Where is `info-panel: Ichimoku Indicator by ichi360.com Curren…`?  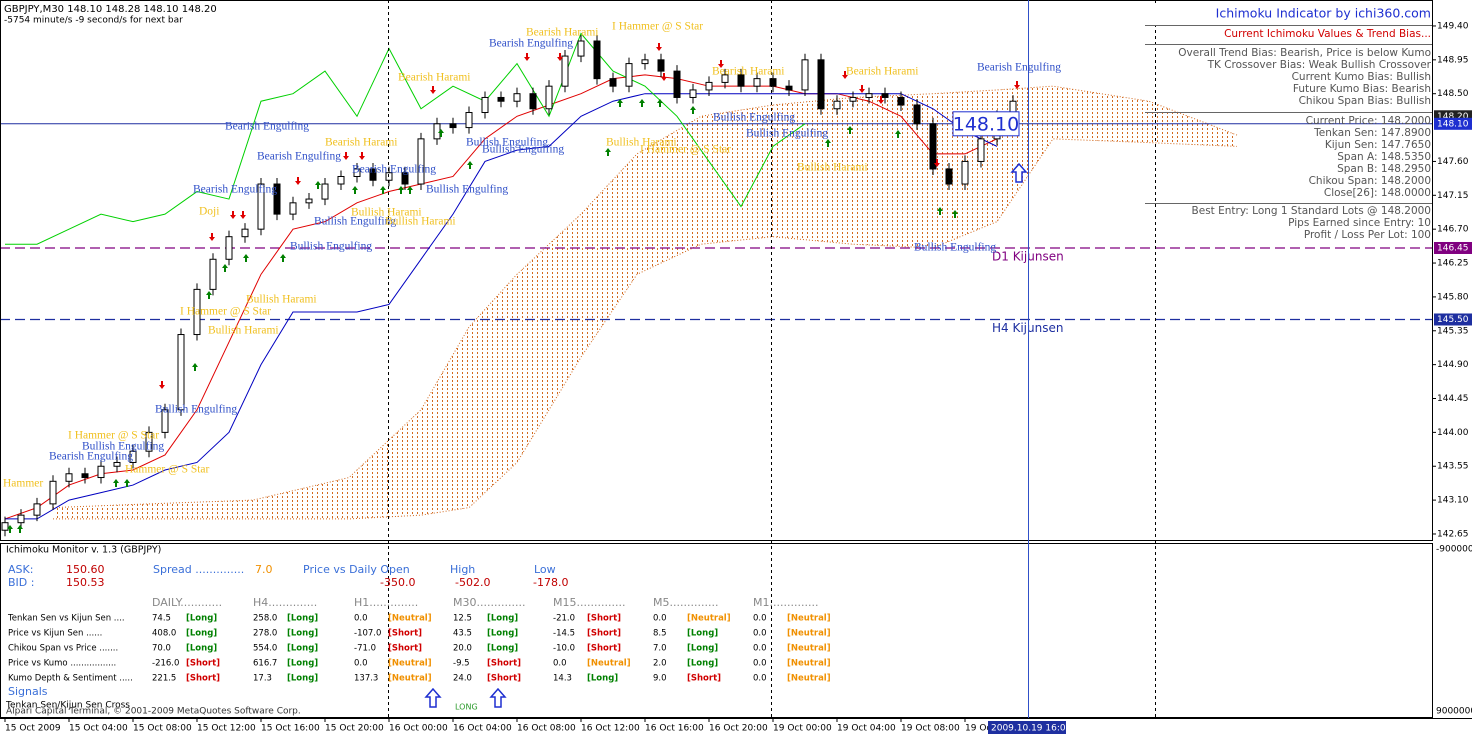 info-panel: Ichimoku Indicator by ichi360.com Curren… is located at coordinates (1288, 122).